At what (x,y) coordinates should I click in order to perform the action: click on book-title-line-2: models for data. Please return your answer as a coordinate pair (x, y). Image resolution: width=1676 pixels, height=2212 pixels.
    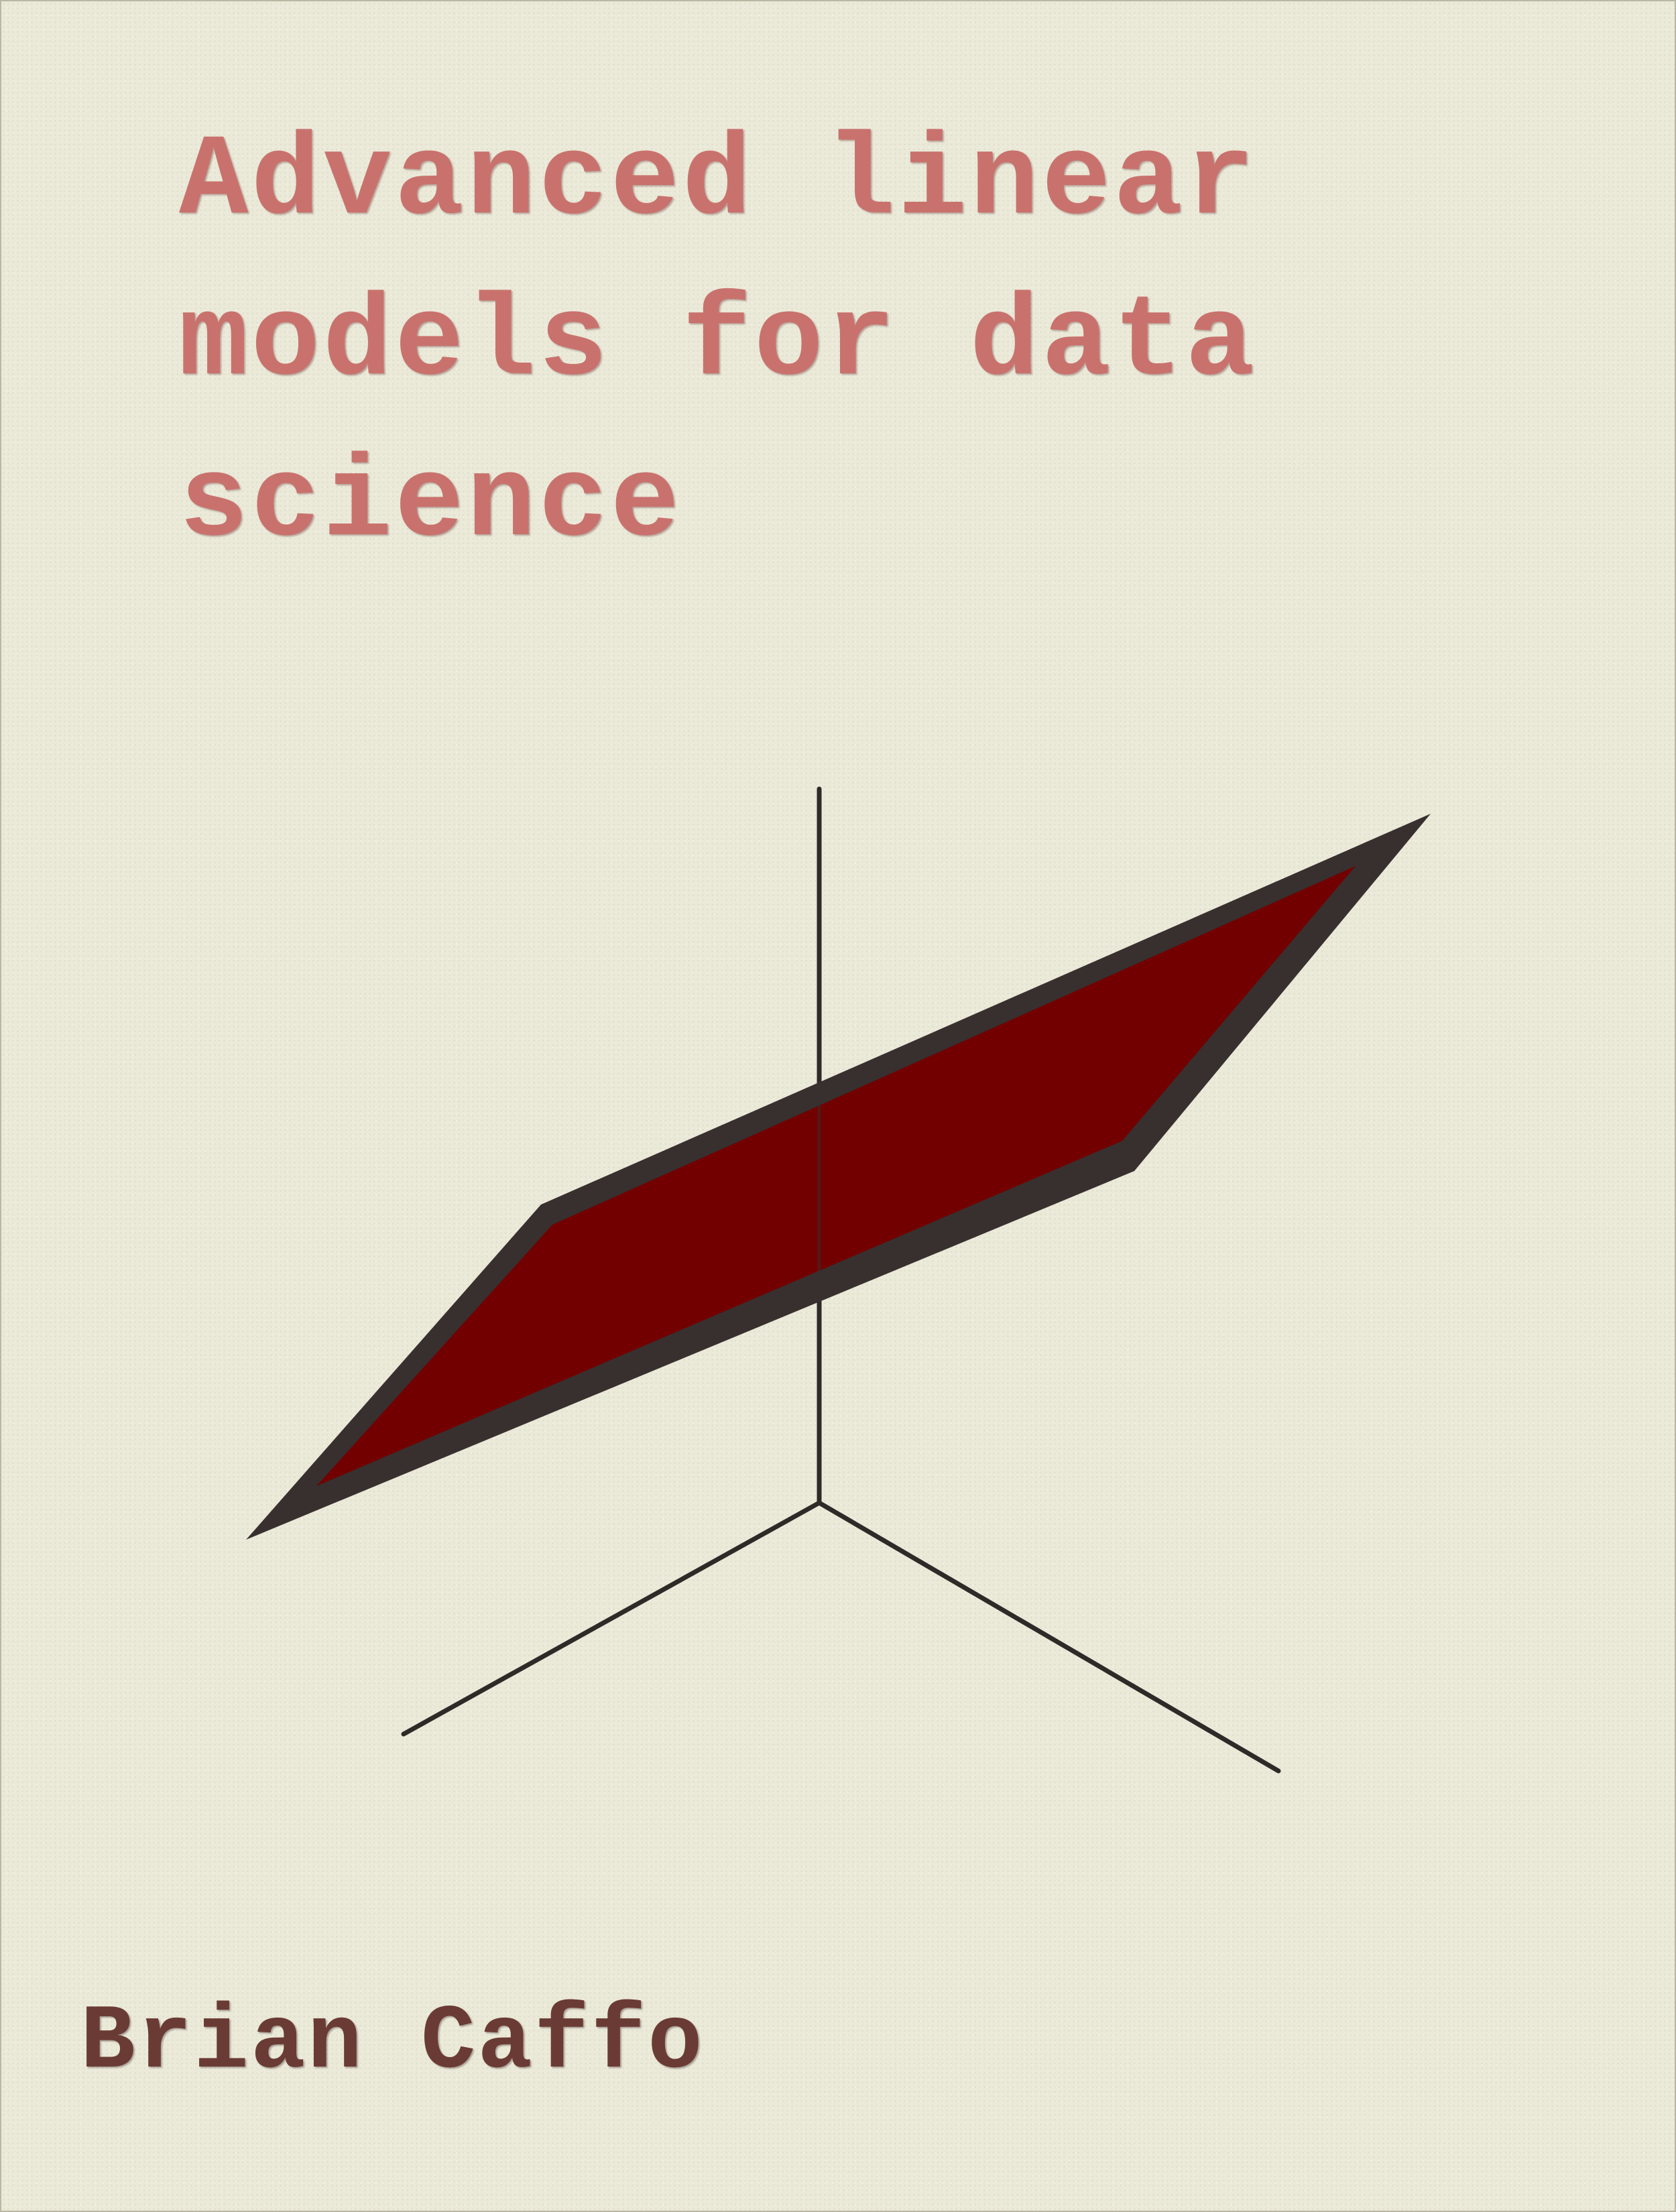
    Looking at the image, I should click on (718, 343).